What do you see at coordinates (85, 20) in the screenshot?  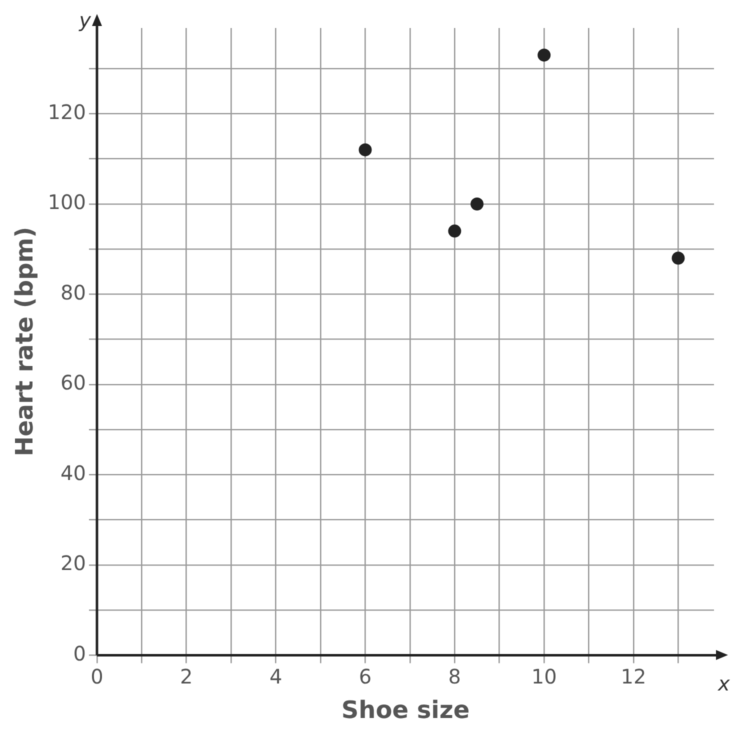 I see `text: y` at bounding box center [85, 20].